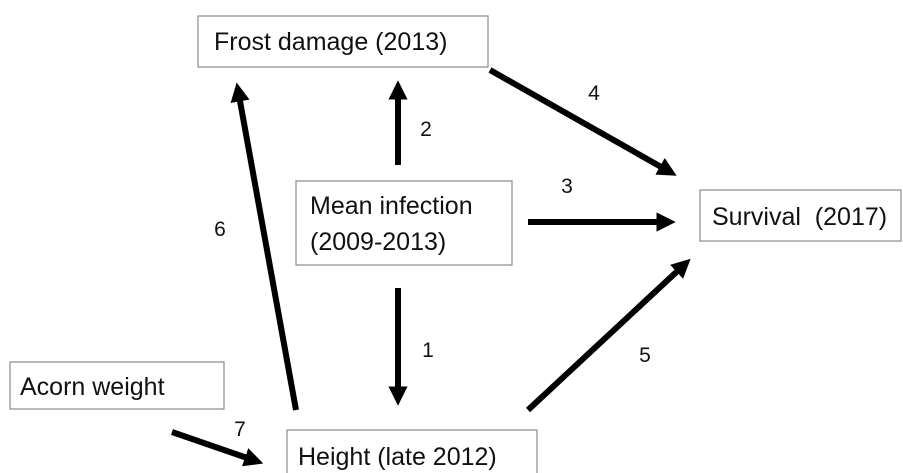 This screenshot has height=473, width=903. What do you see at coordinates (645, 355) in the screenshot?
I see `edge-label: 5` at bounding box center [645, 355].